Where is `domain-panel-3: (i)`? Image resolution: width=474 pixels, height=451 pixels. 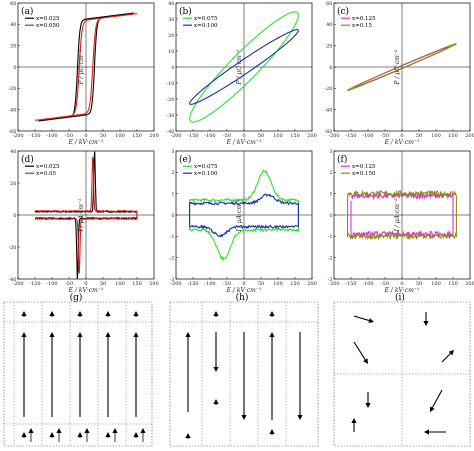
domain-panel-3: (i) is located at coordinates (402, 369).